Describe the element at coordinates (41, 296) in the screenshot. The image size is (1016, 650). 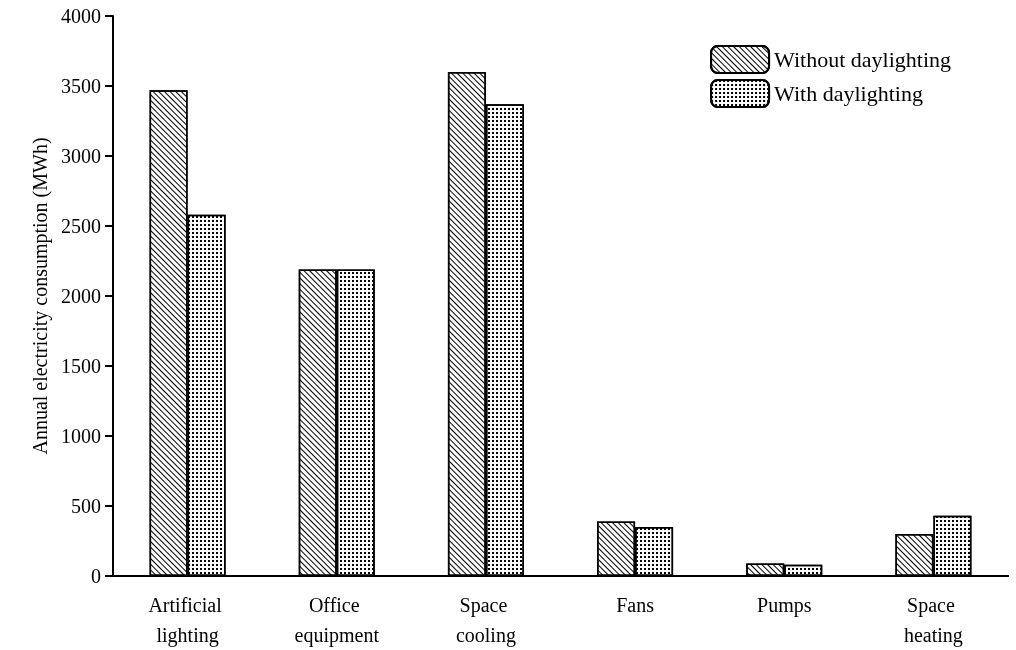
I see `y-axis-title: Annual electricity consumption (MWh)` at that location.